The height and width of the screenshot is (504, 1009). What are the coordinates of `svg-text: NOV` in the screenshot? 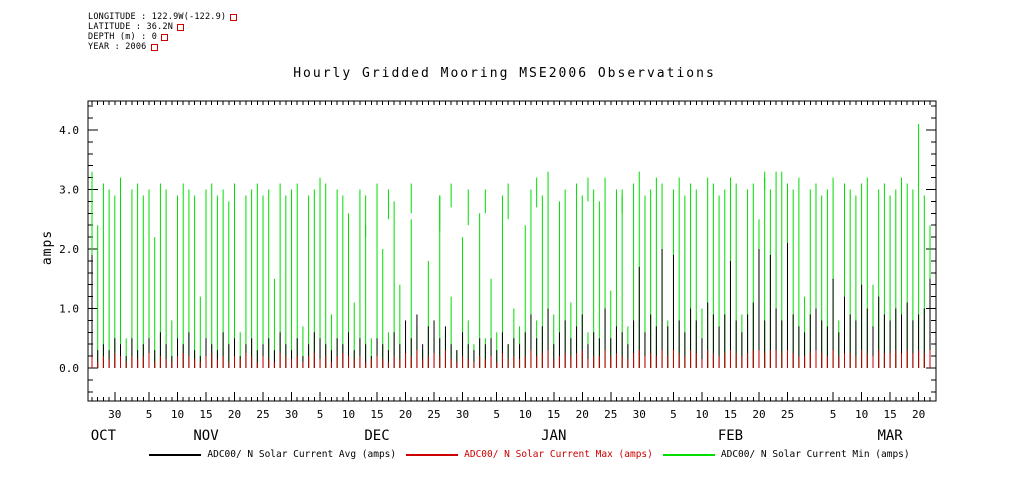 It's located at (206, 436).